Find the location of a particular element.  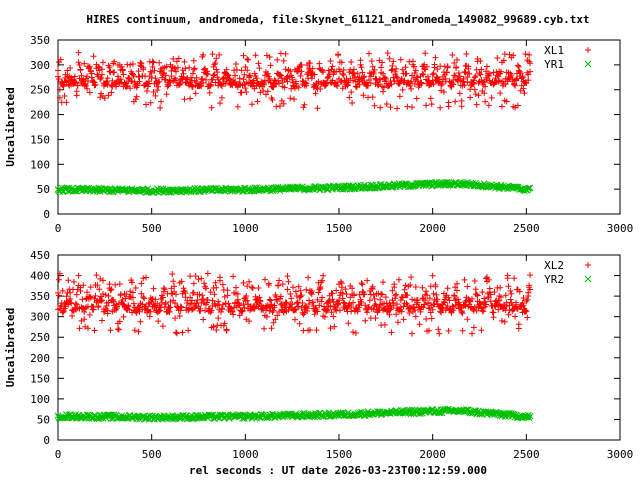

legend-marker-yr2 is located at coordinates (588, 279).